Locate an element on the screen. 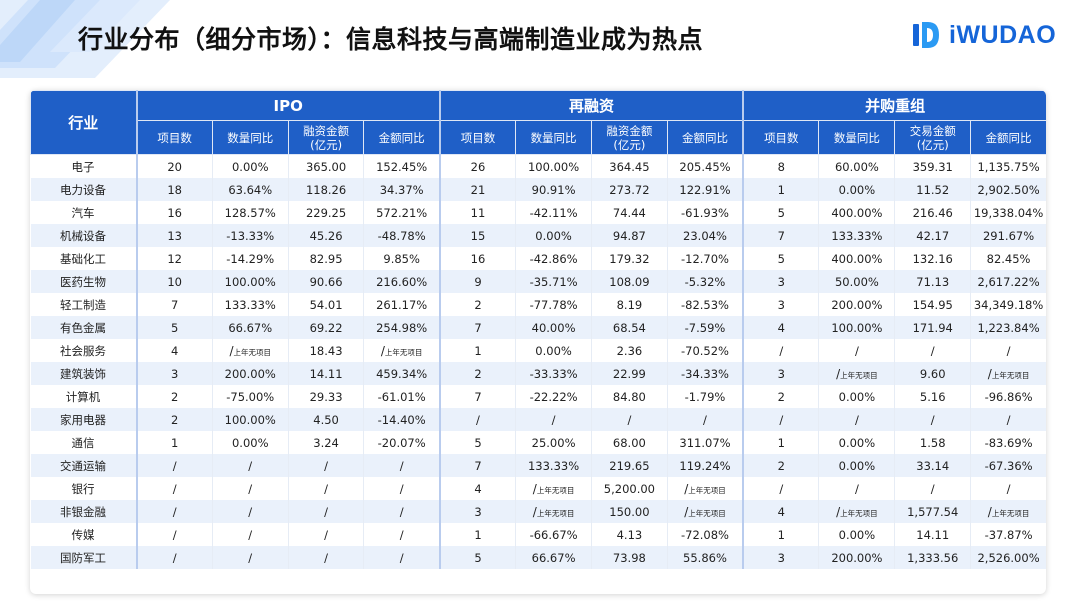  table-row: 家用电器 2 100.00% 4.50 -14.40% / / / / / / / / is located at coordinates (538, 419).